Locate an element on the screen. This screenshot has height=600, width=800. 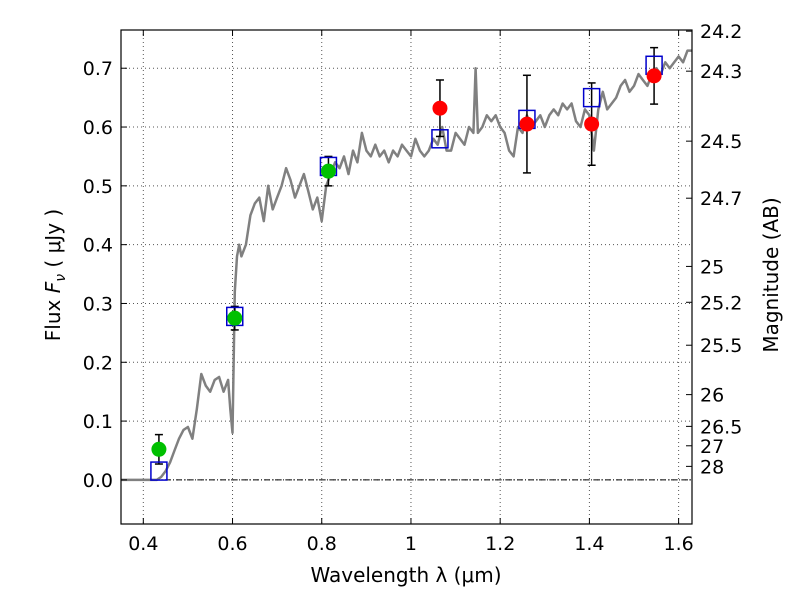
y2-axis-label: Magnitude (AB) is located at coordinates (771, 274).